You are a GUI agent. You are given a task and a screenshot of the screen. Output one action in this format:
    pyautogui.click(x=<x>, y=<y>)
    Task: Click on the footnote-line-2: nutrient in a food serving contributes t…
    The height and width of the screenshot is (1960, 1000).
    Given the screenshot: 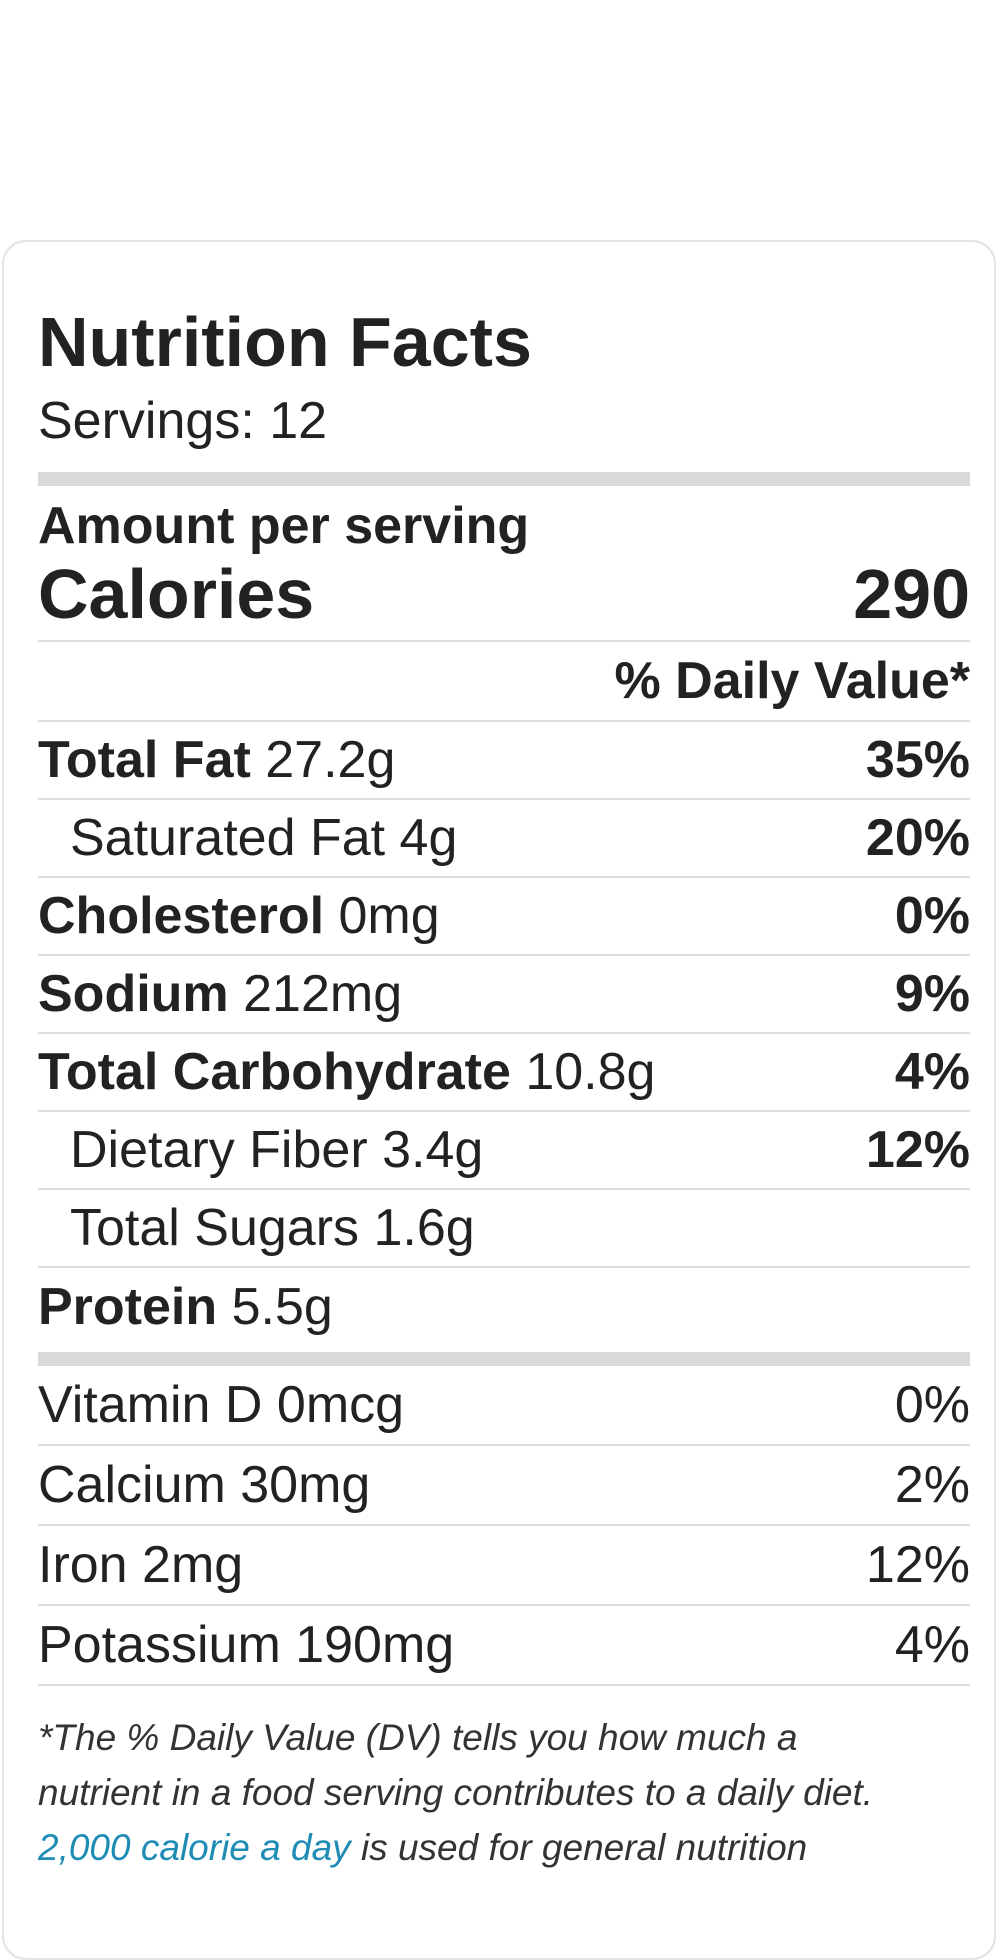 What is the action you would take?
    pyautogui.click(x=456, y=1792)
    